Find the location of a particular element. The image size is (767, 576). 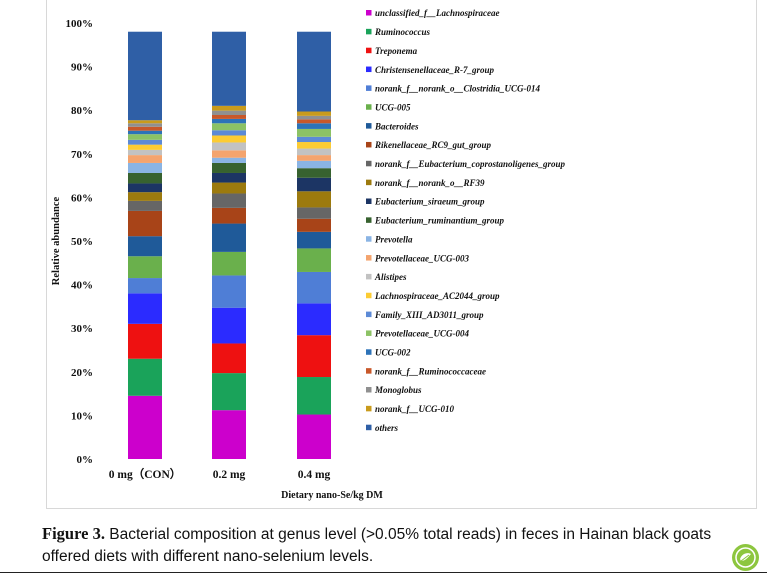

y-axis-label: Relative abundance is located at coordinates (56, 240).